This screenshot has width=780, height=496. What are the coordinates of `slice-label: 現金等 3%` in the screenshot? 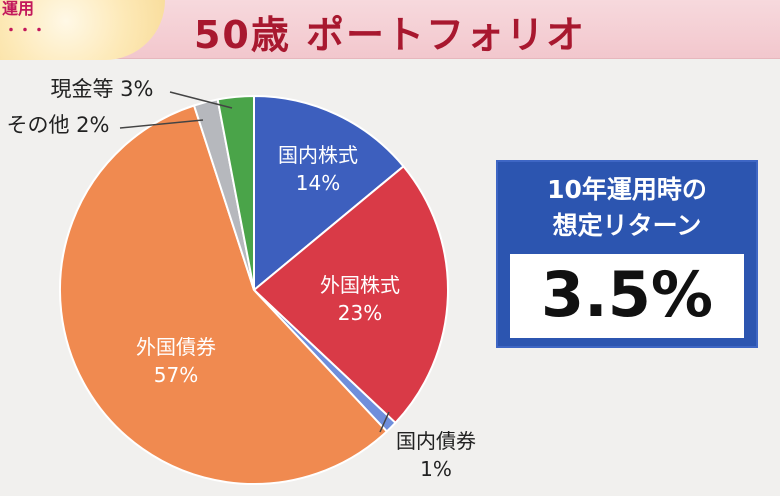 It's located at (102, 89).